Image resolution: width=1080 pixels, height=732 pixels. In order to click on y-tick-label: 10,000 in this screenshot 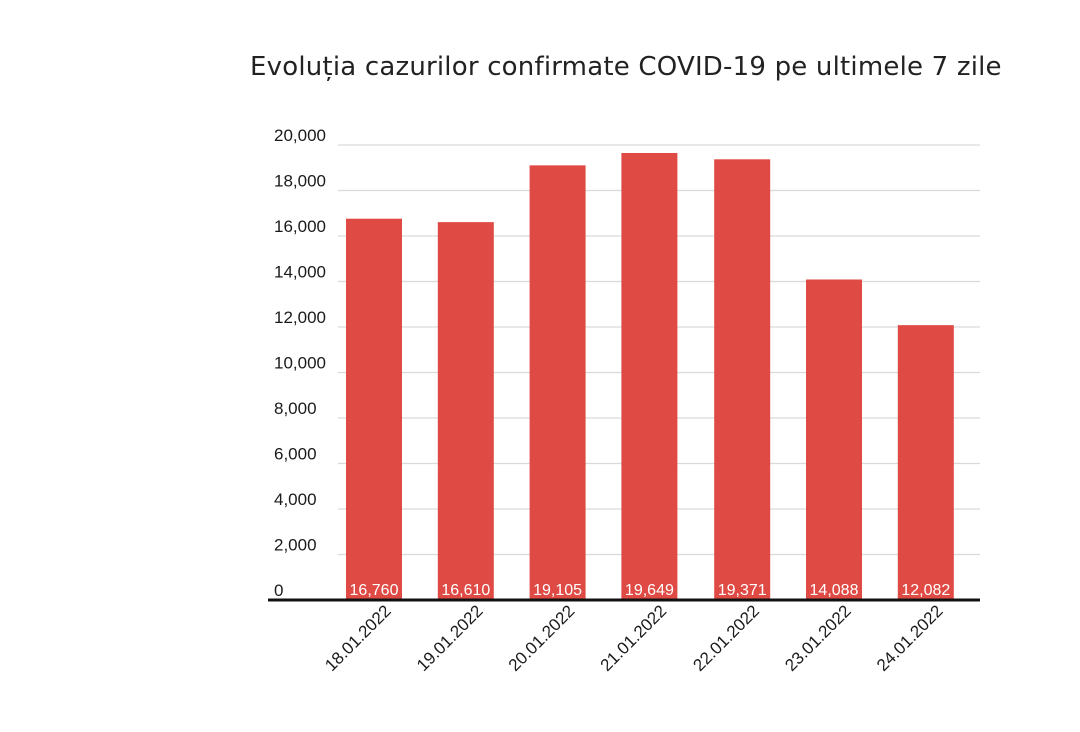, I will do `click(300, 363)`.